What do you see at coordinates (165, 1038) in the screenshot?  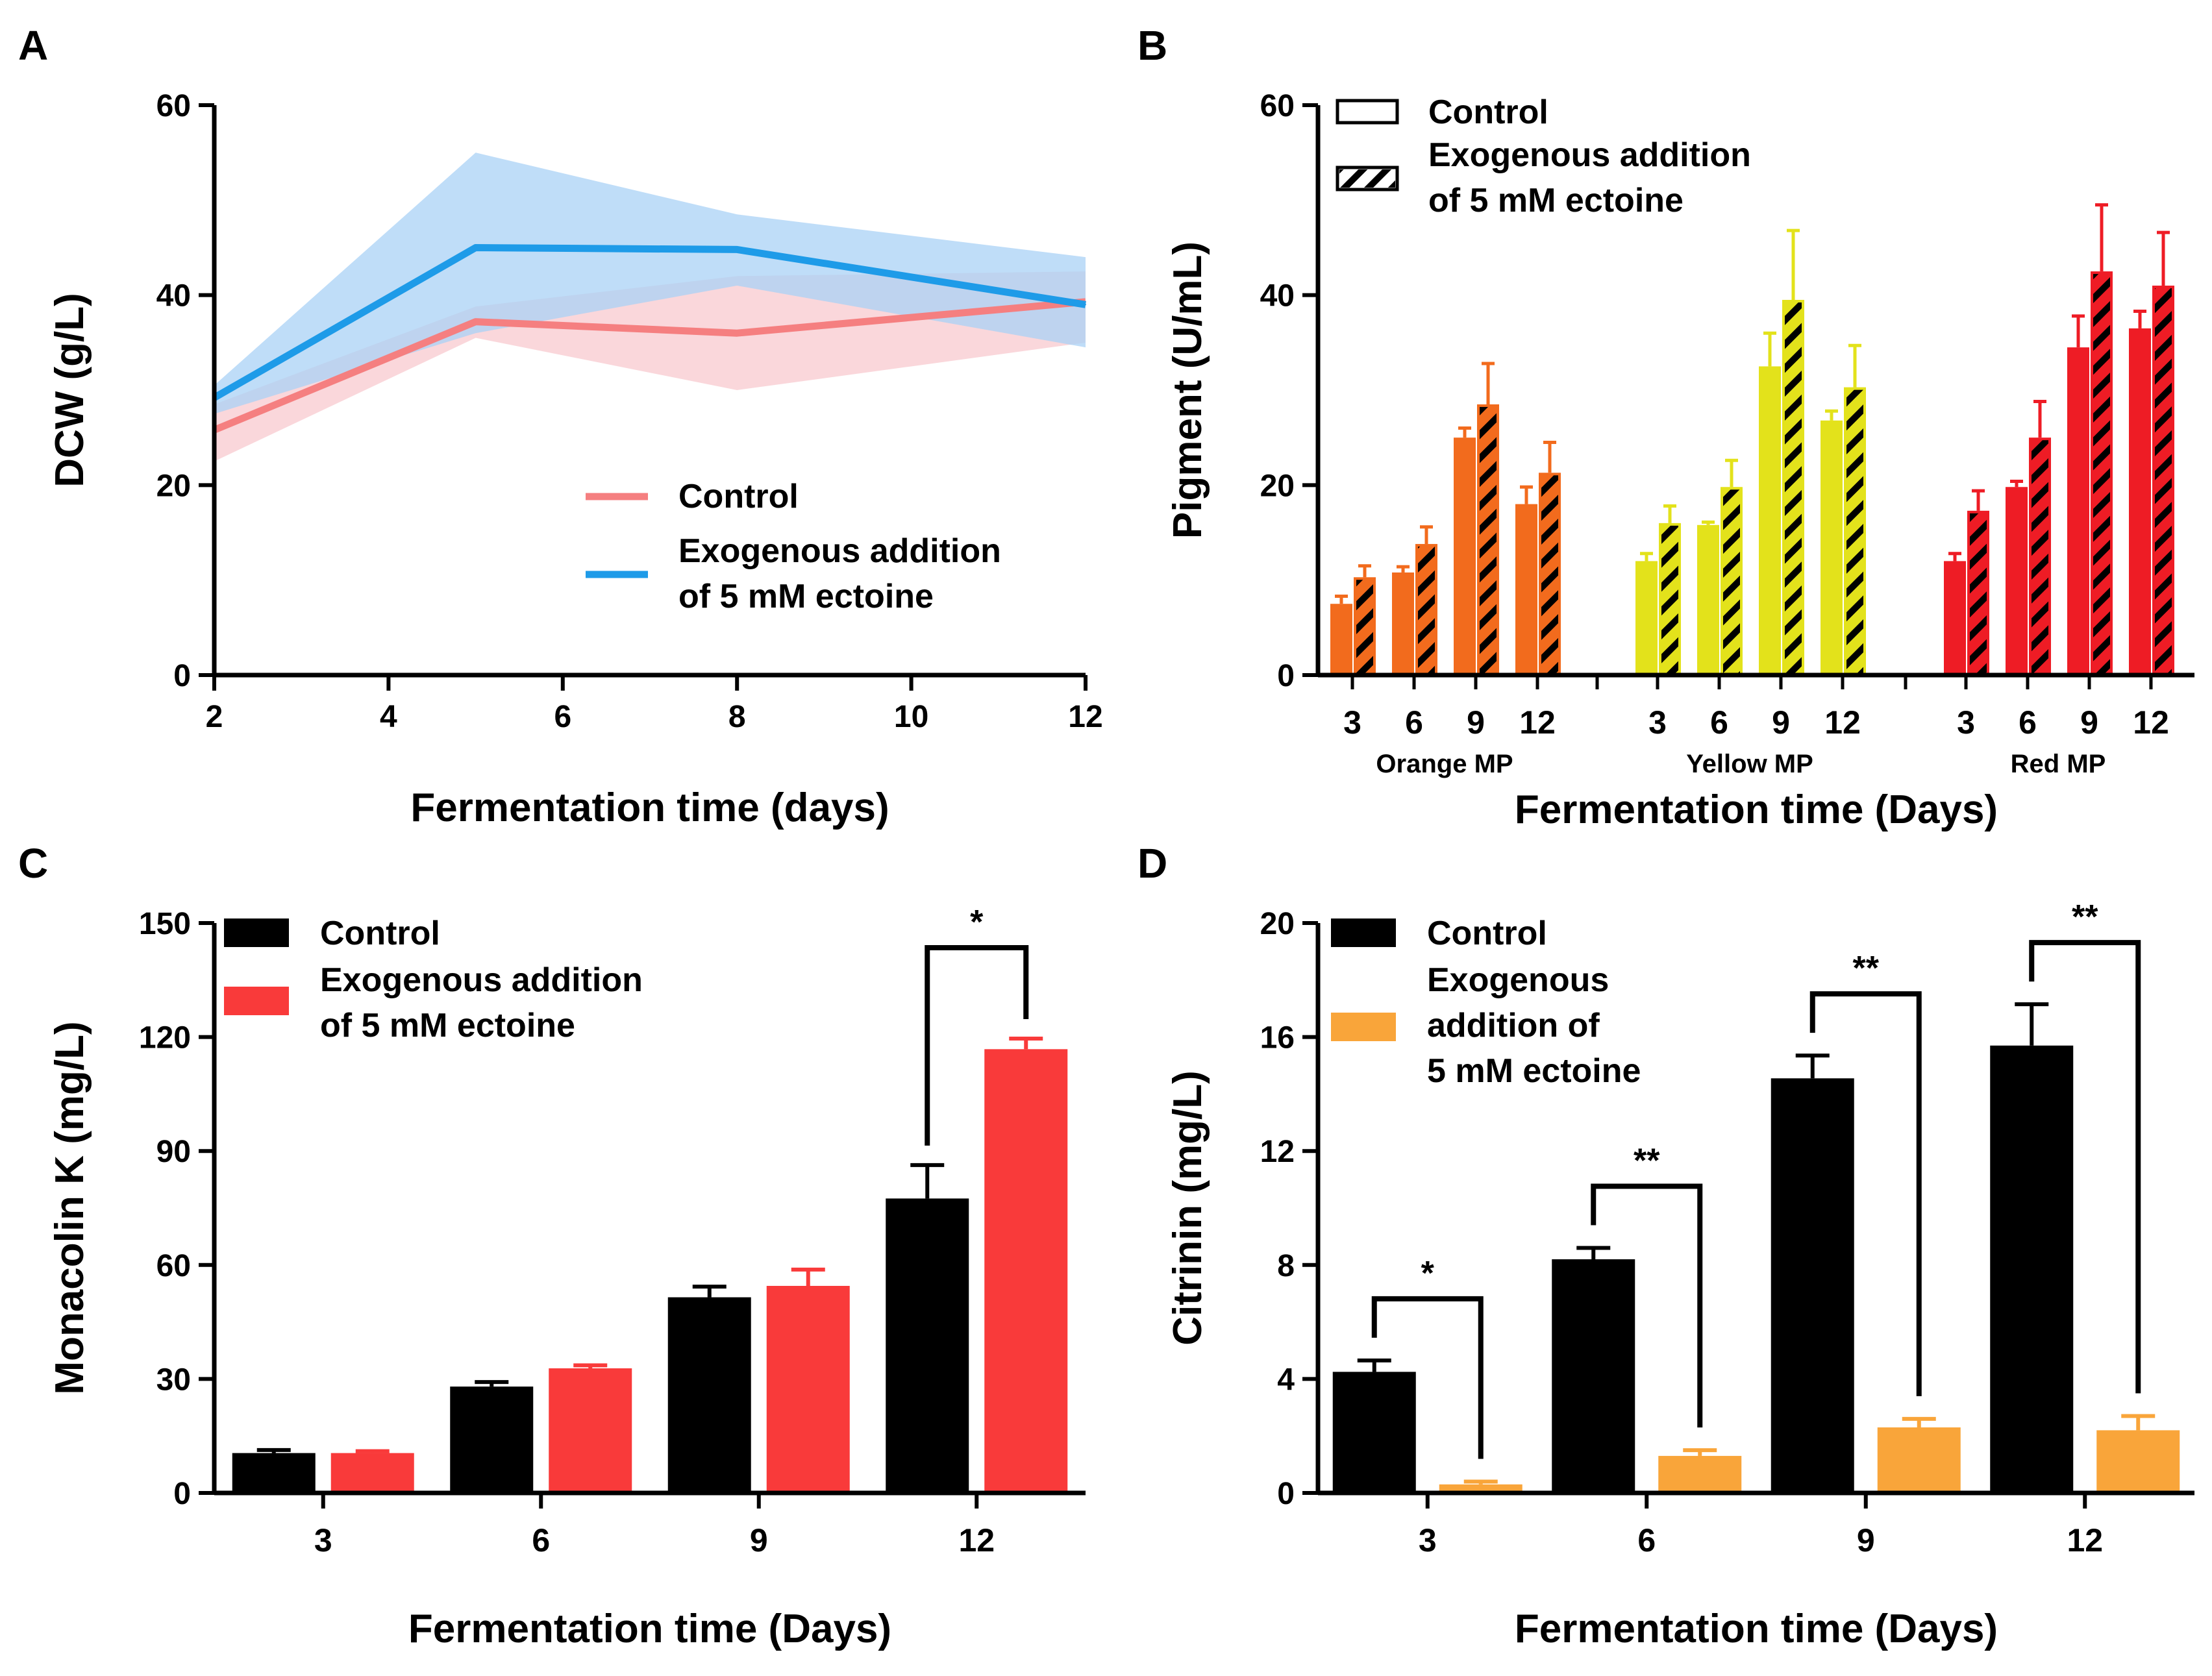 I see `y-tick-label: 120` at bounding box center [165, 1038].